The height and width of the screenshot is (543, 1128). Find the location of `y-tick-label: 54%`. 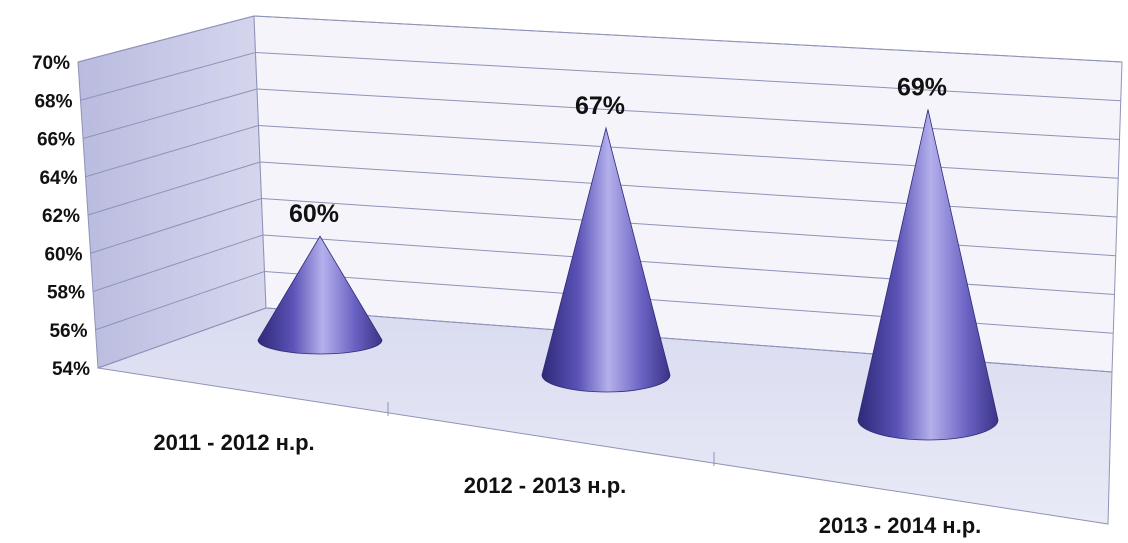

y-tick-label: 54% is located at coordinates (71, 369).